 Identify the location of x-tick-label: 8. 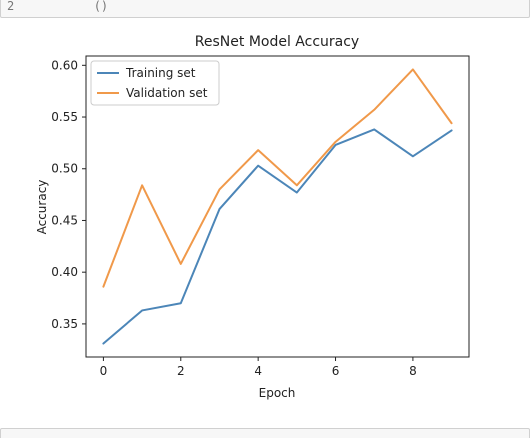
(413, 371).